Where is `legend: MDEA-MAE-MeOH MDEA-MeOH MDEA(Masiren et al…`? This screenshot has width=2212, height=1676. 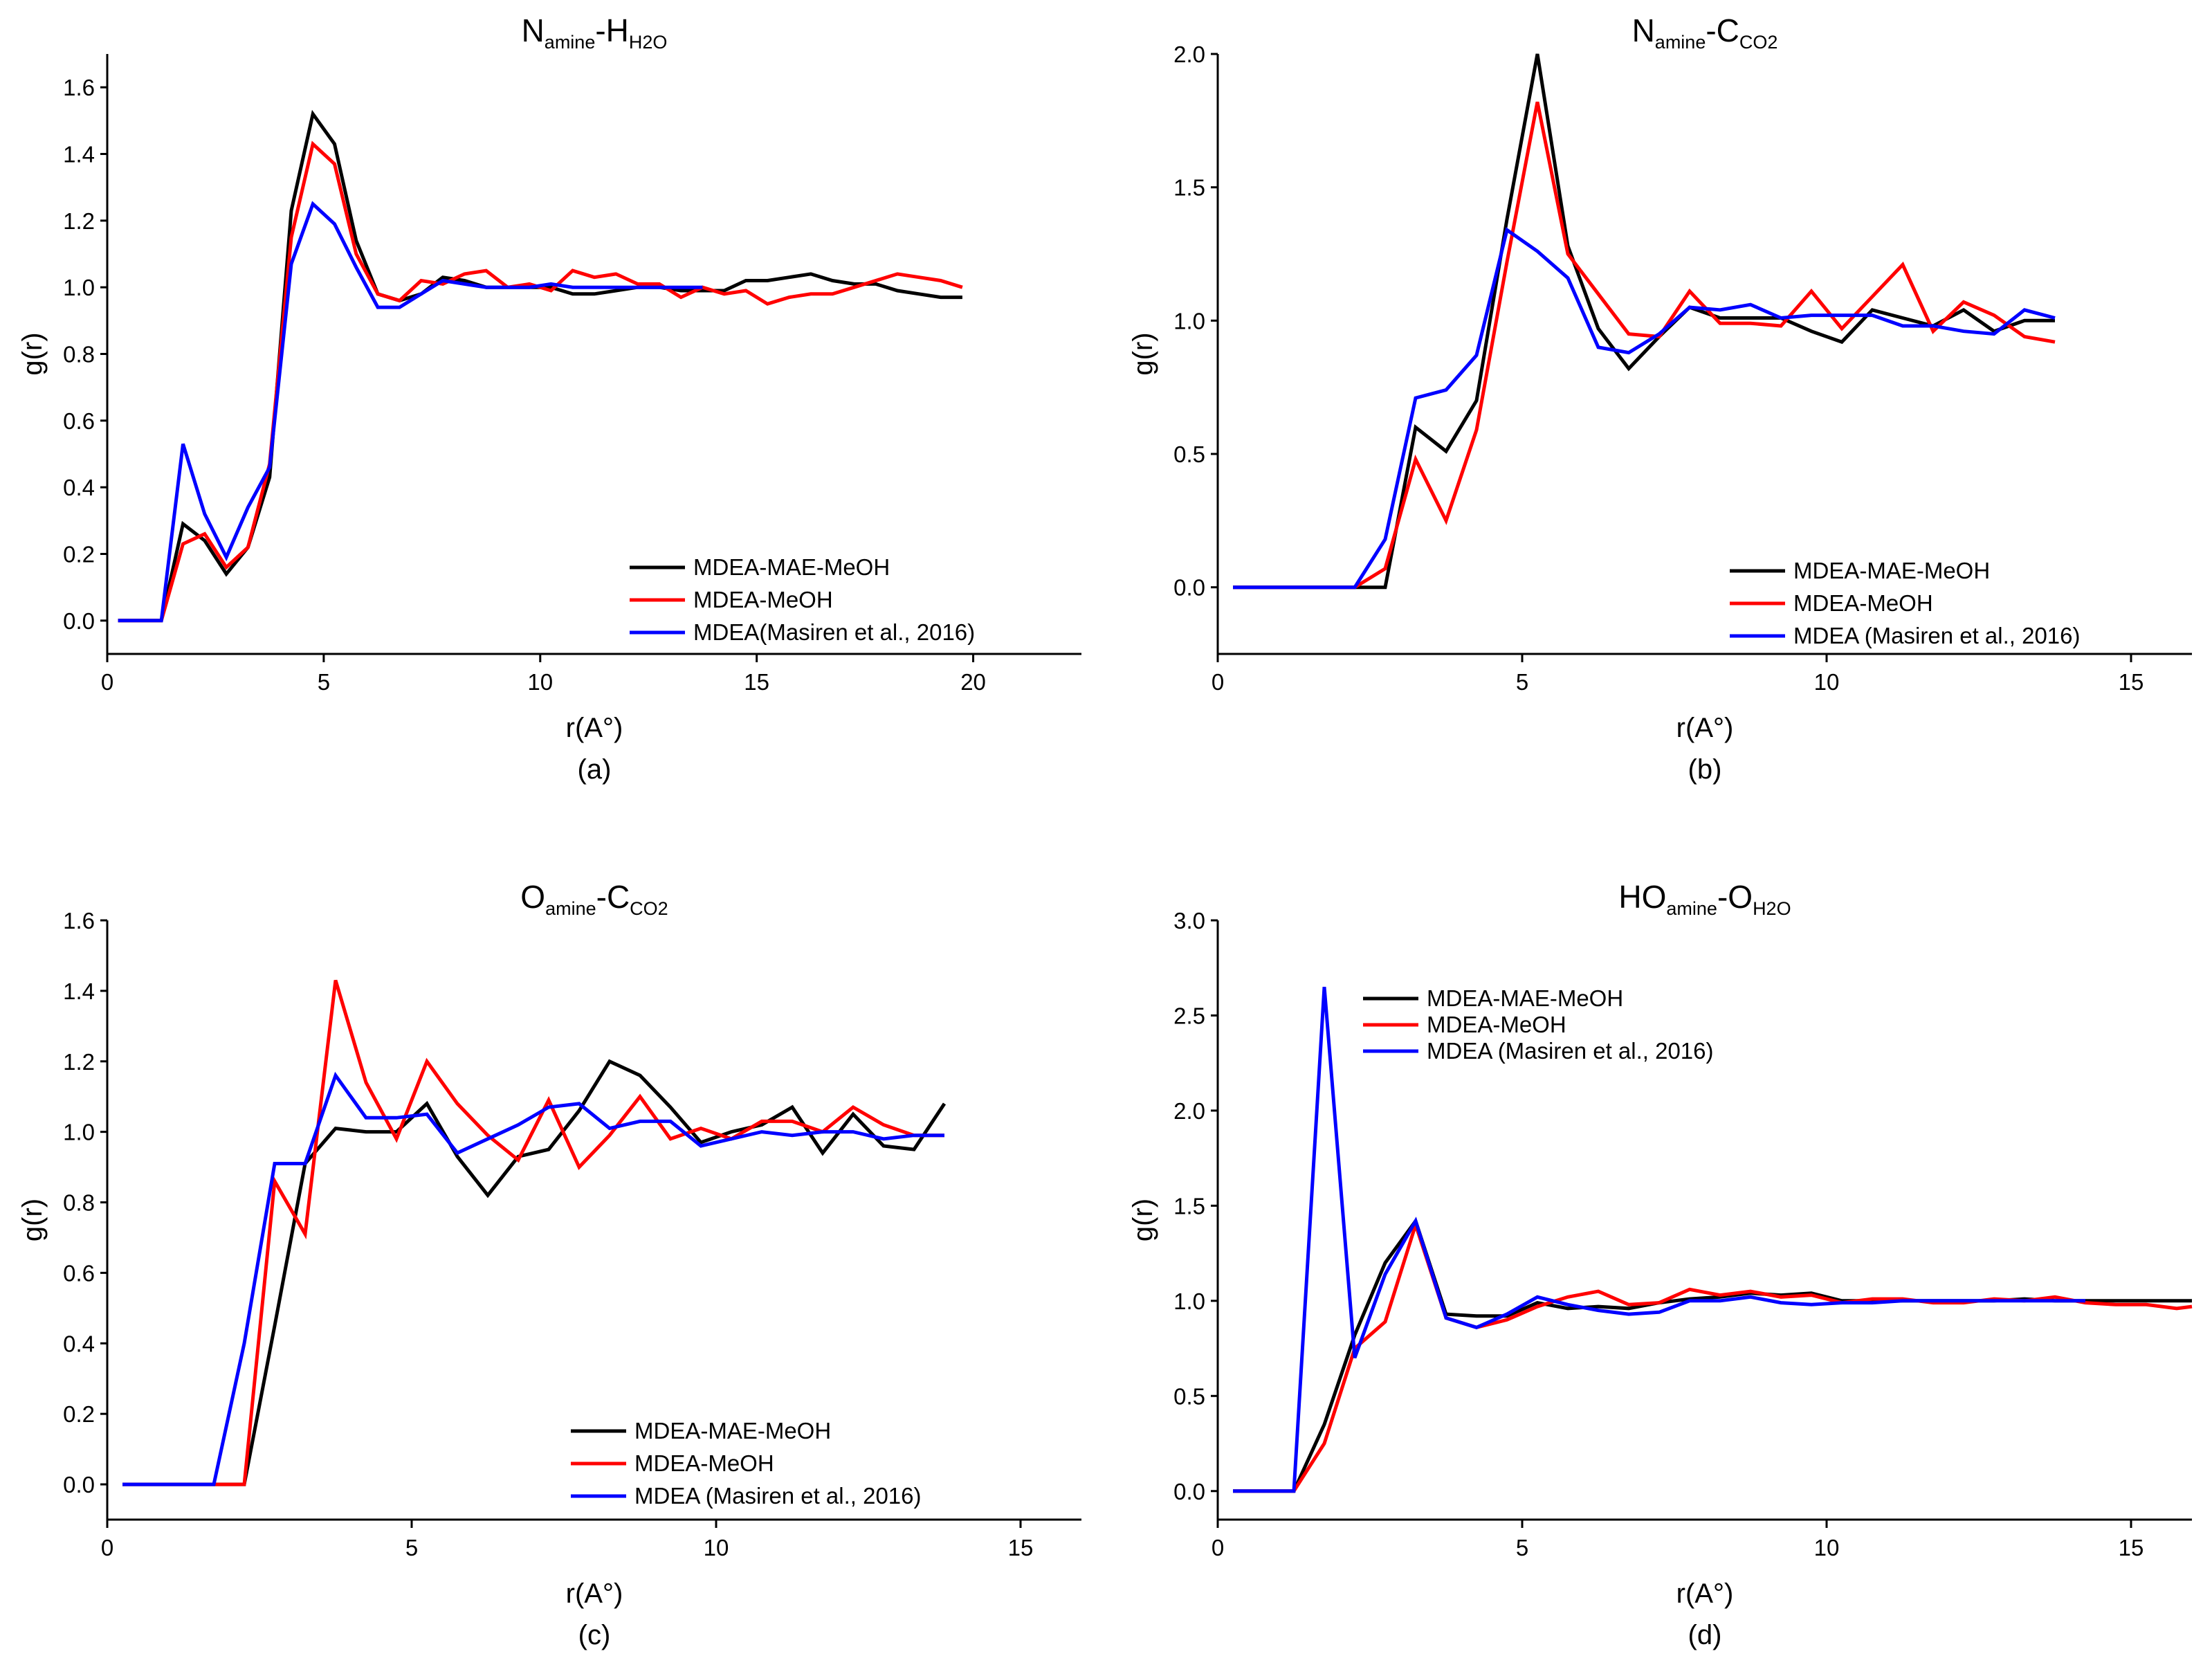
legend: MDEA-MAE-MeOH MDEA-MeOH MDEA(Masiren et al… is located at coordinates (802, 600).